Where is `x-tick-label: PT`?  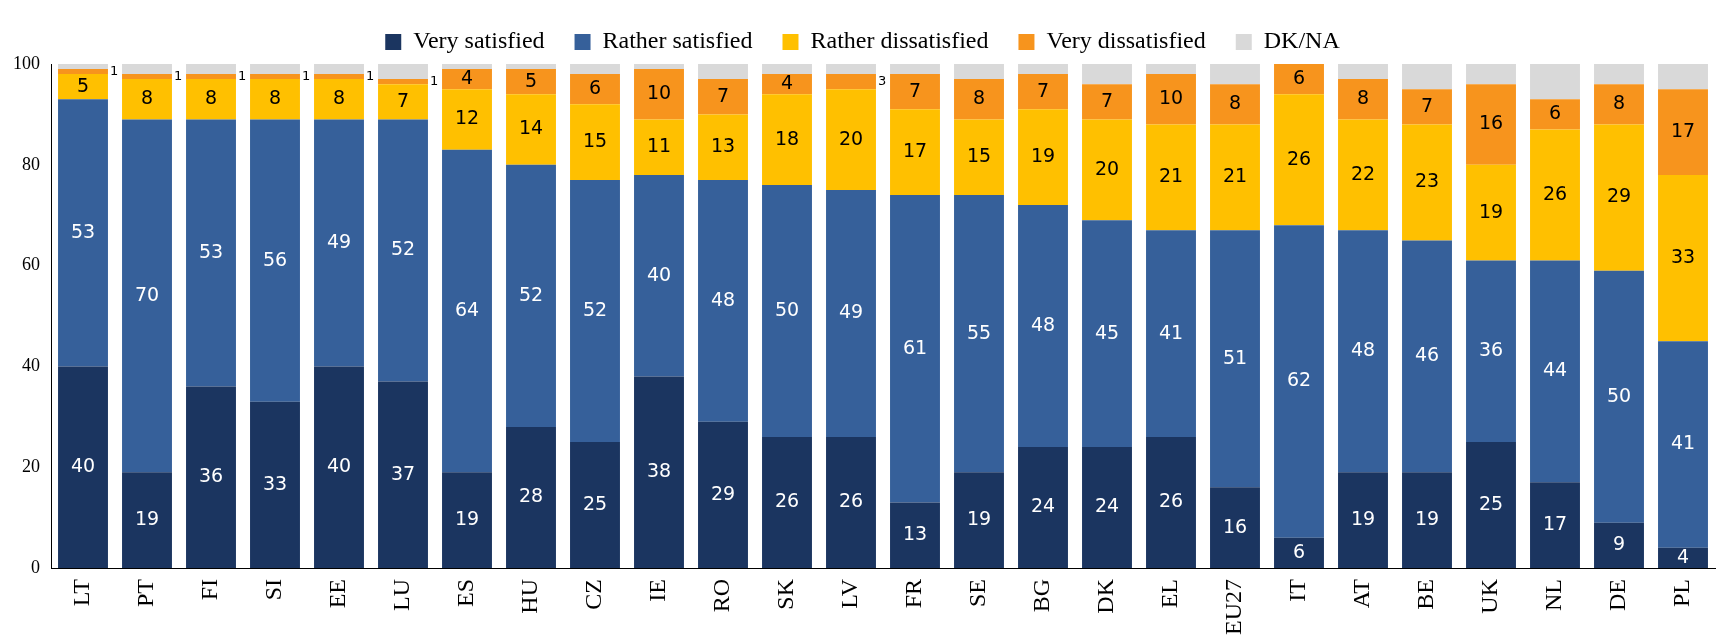
x-tick-label: PT is located at coordinates (145, 593).